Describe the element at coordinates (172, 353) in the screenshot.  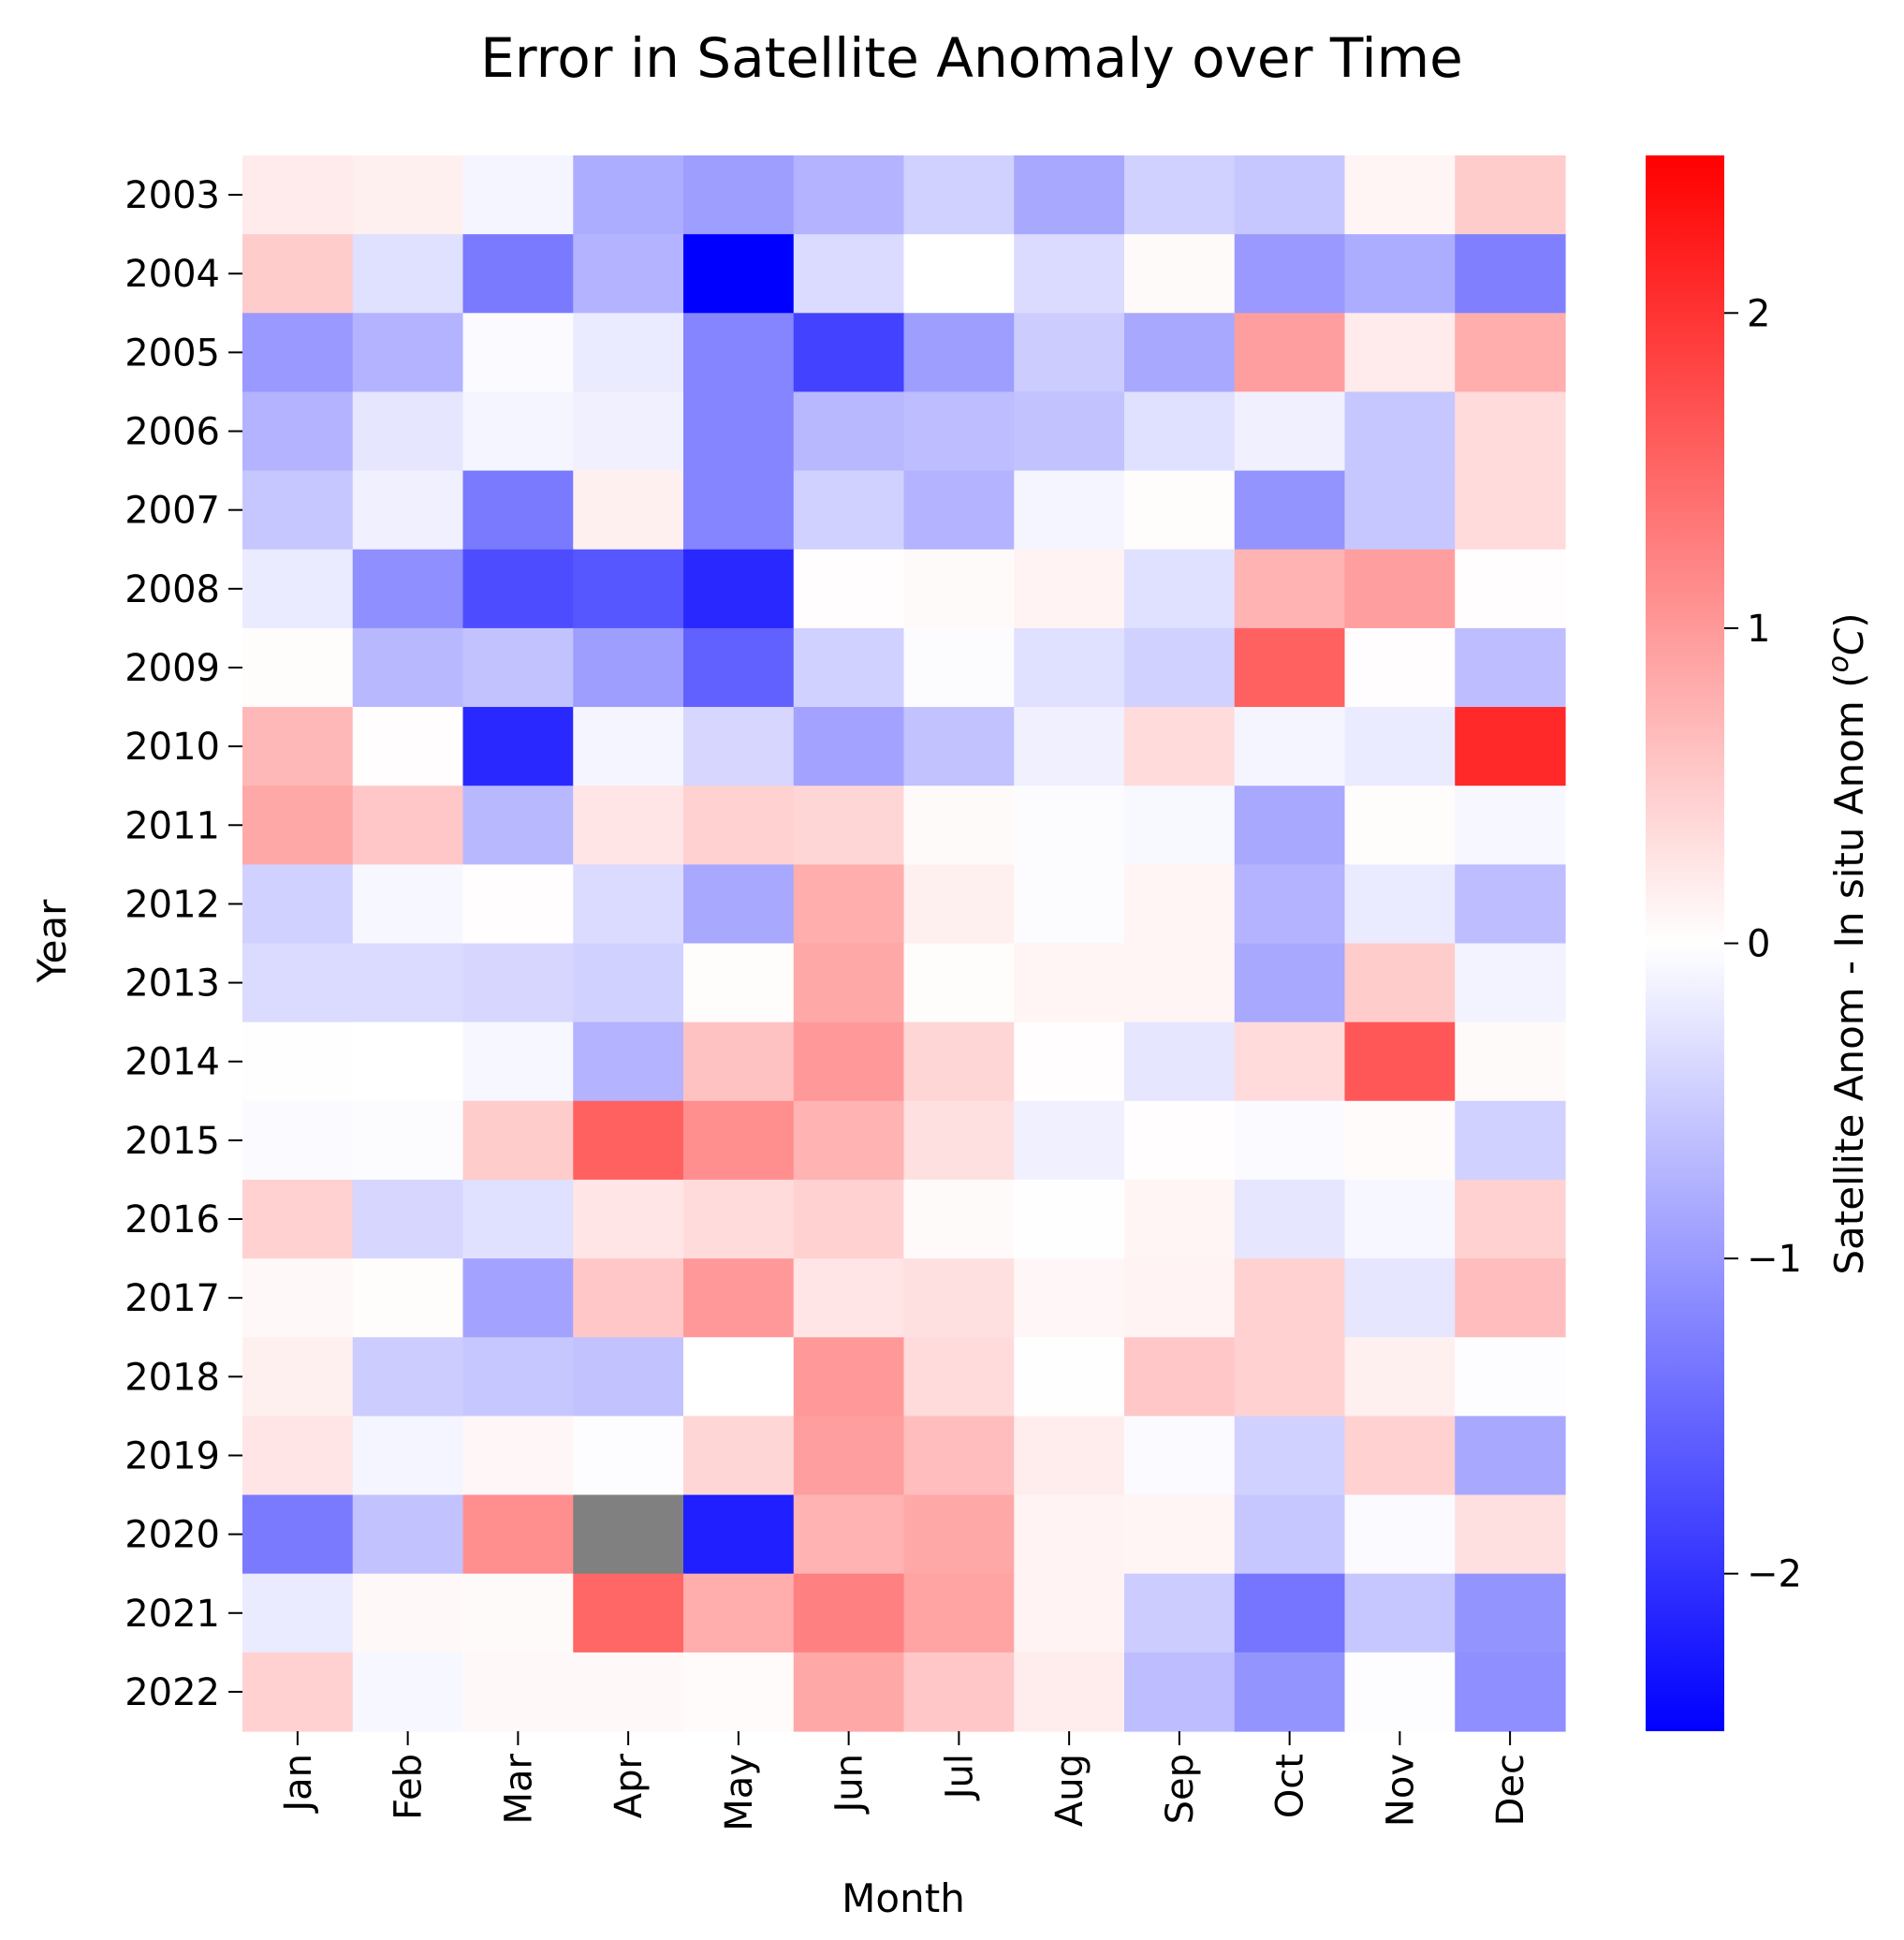
I see `y-tick-label: 2005` at that location.